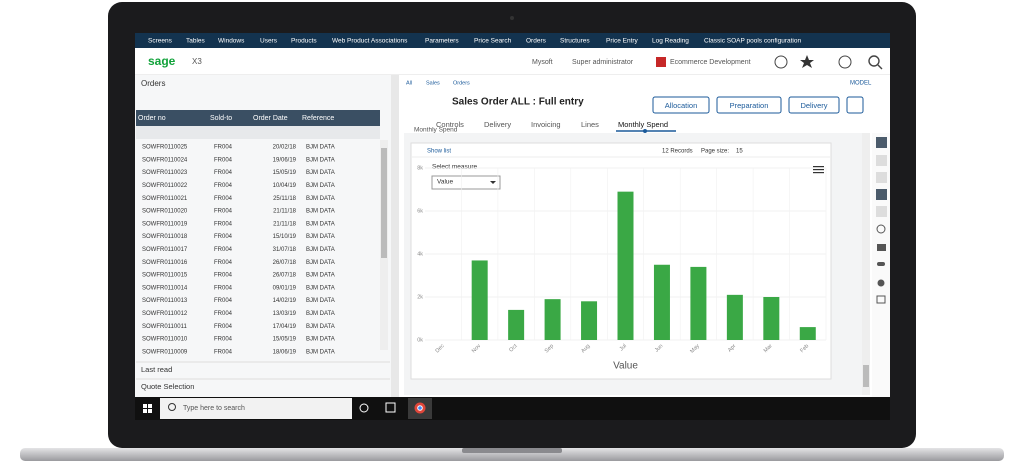 This screenshot has height=473, width=1024. Describe the element at coordinates (285, 340) in the screenshot. I see `table-cell: 15/05/19` at that location.